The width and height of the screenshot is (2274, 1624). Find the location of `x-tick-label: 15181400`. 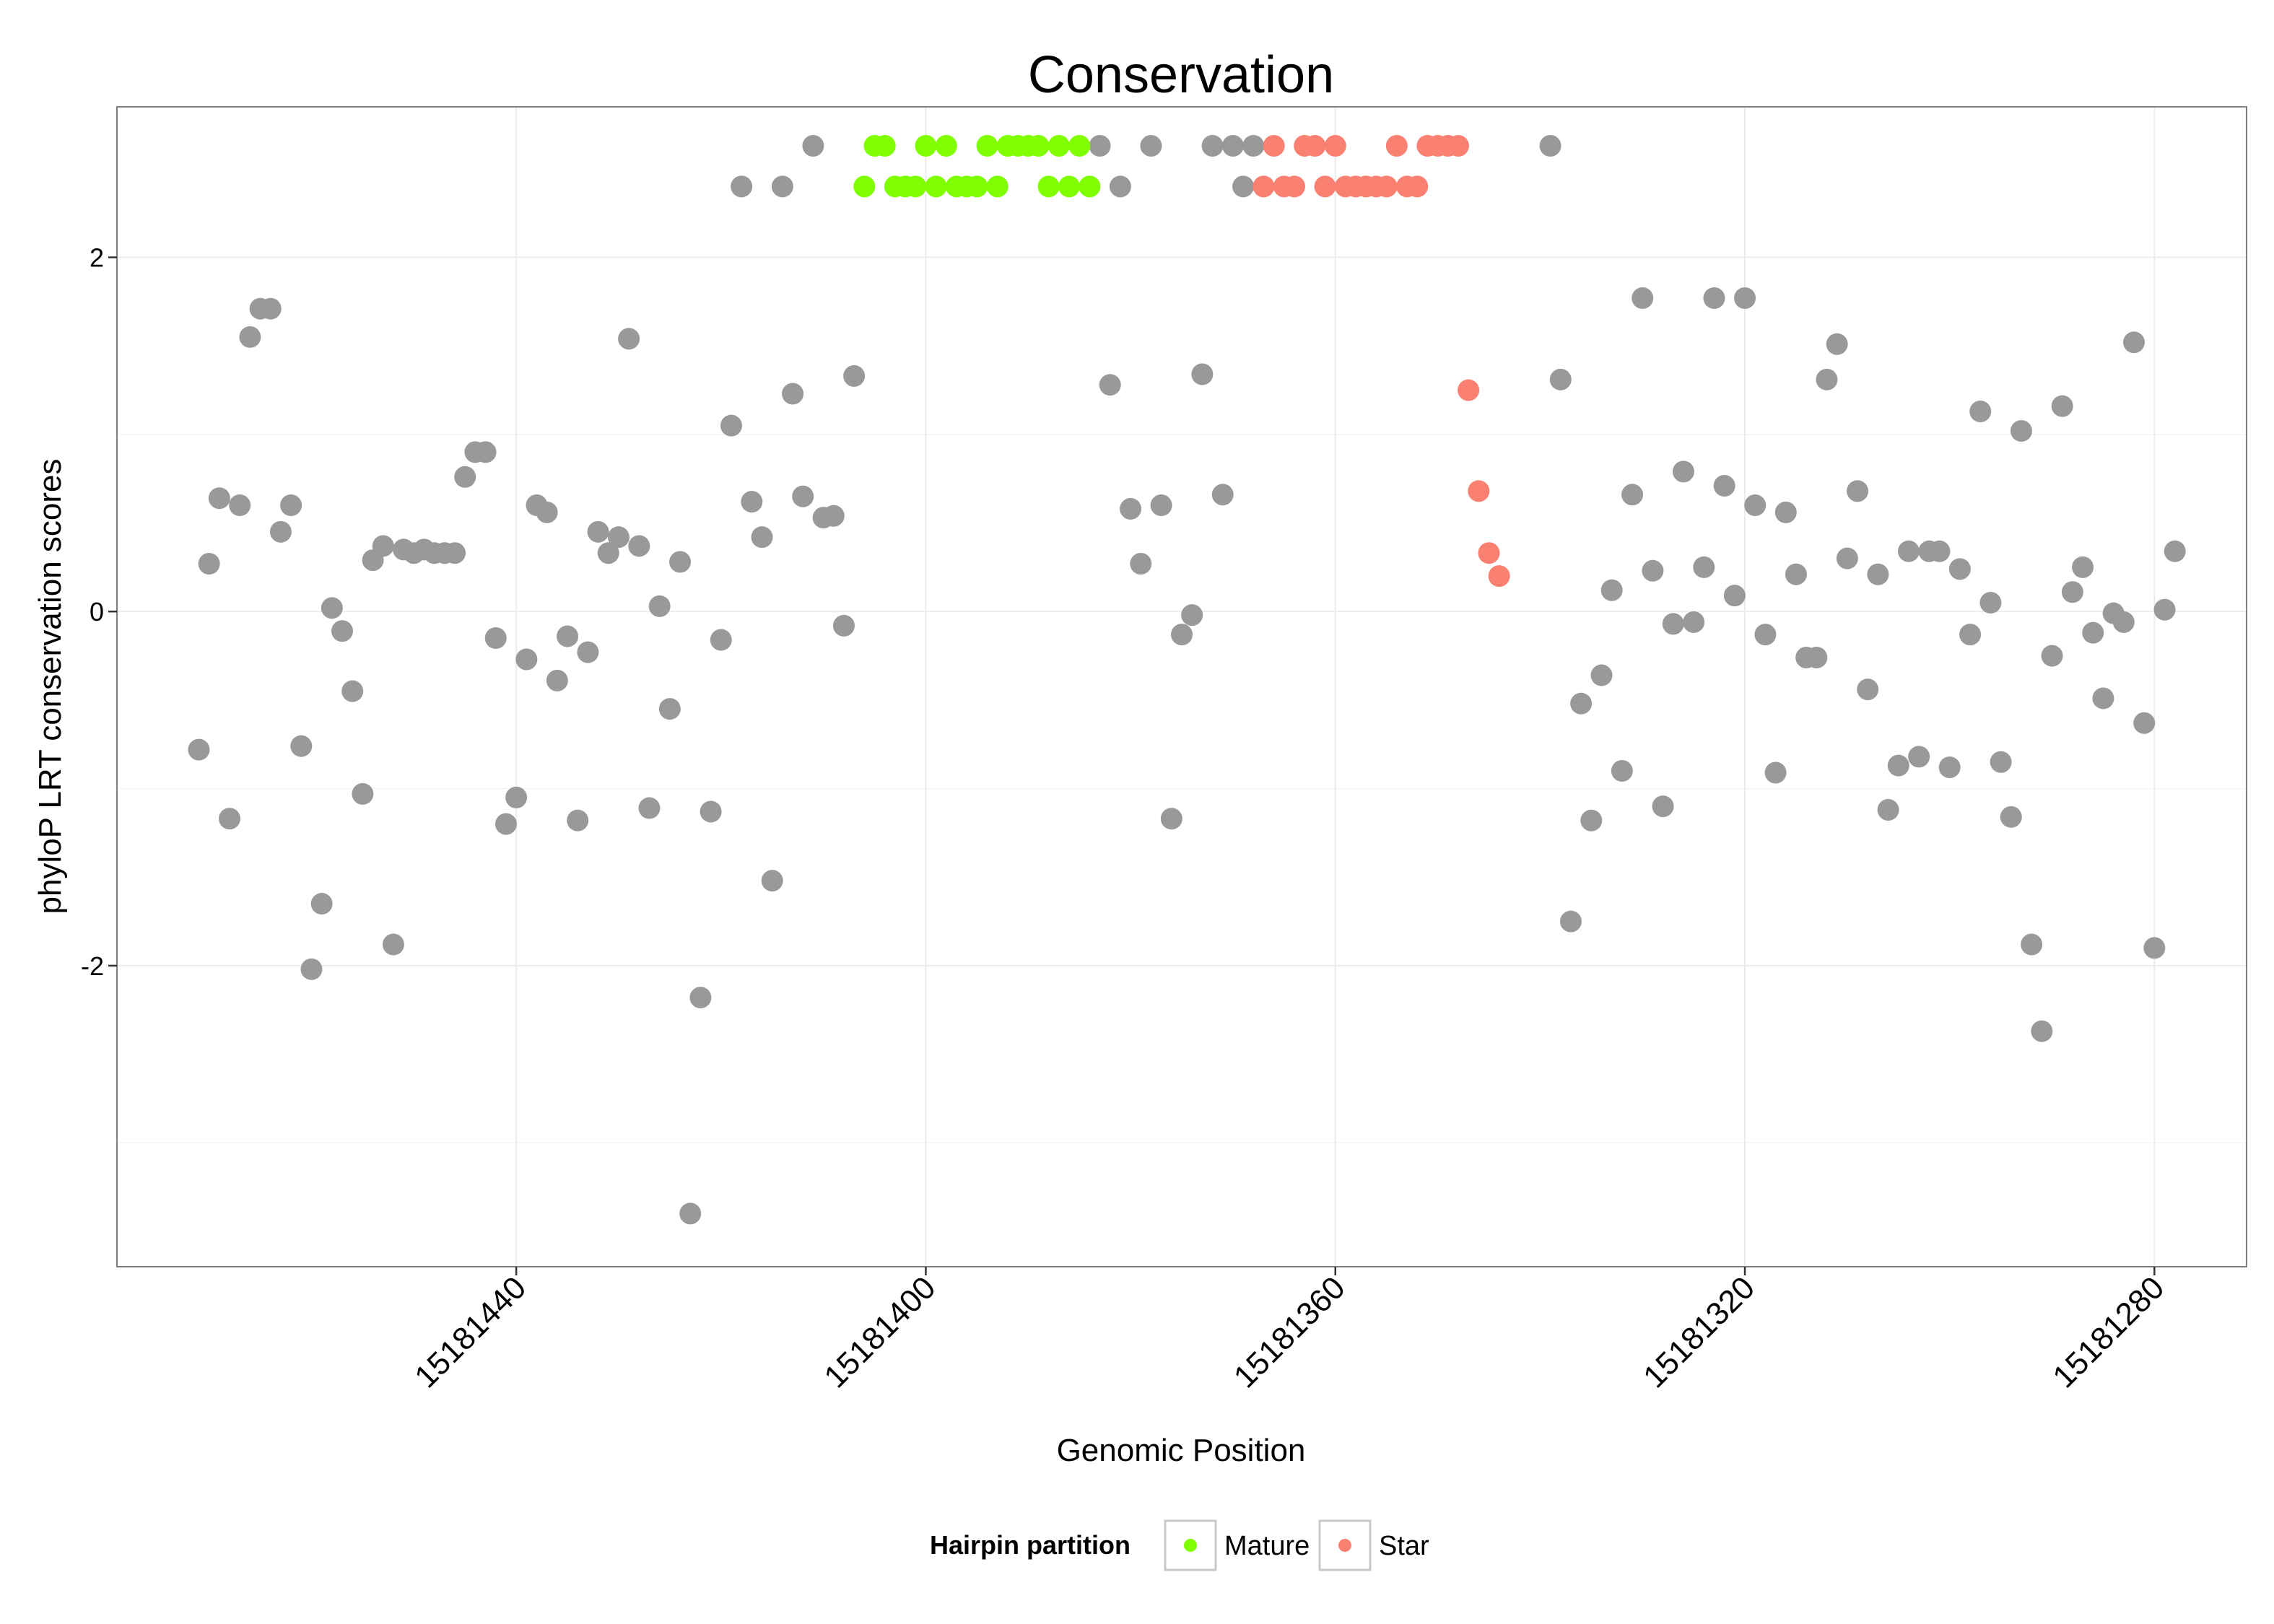

x-tick-label: 15181400 is located at coordinates (880, 1332).